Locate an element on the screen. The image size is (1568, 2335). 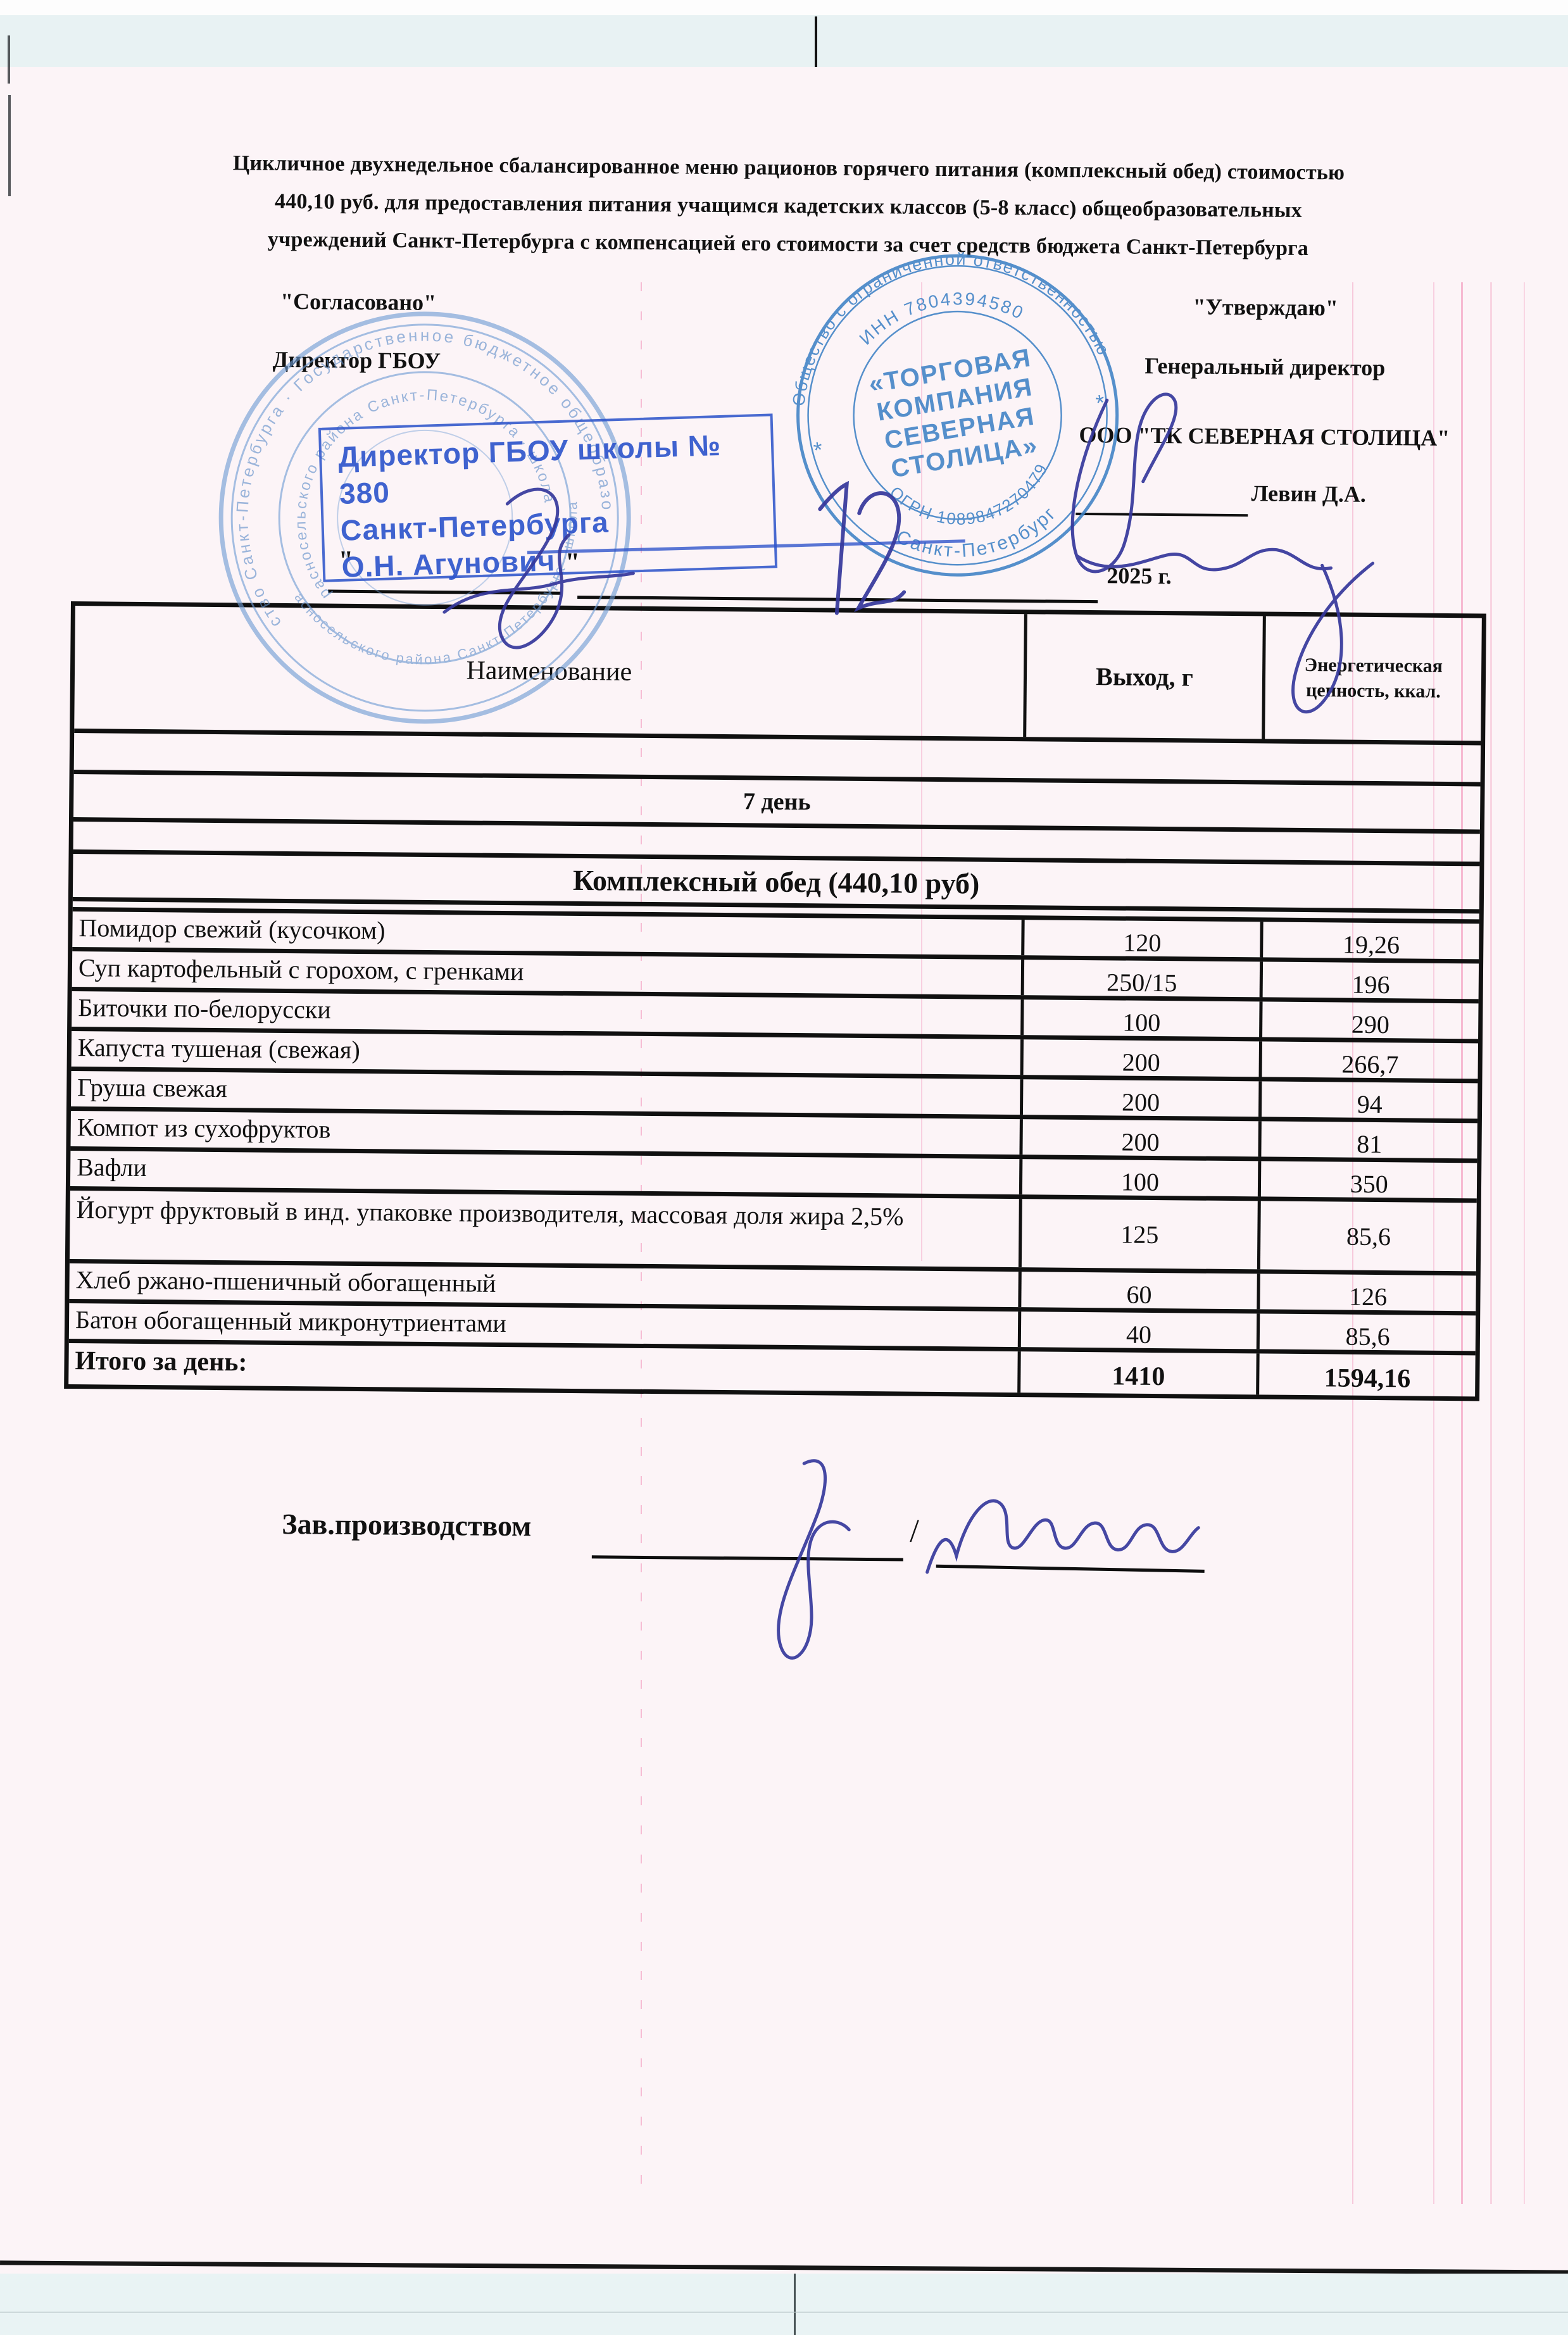
header-energy: Энергетическая ценность, ккал. is located at coordinates (1372, 678).